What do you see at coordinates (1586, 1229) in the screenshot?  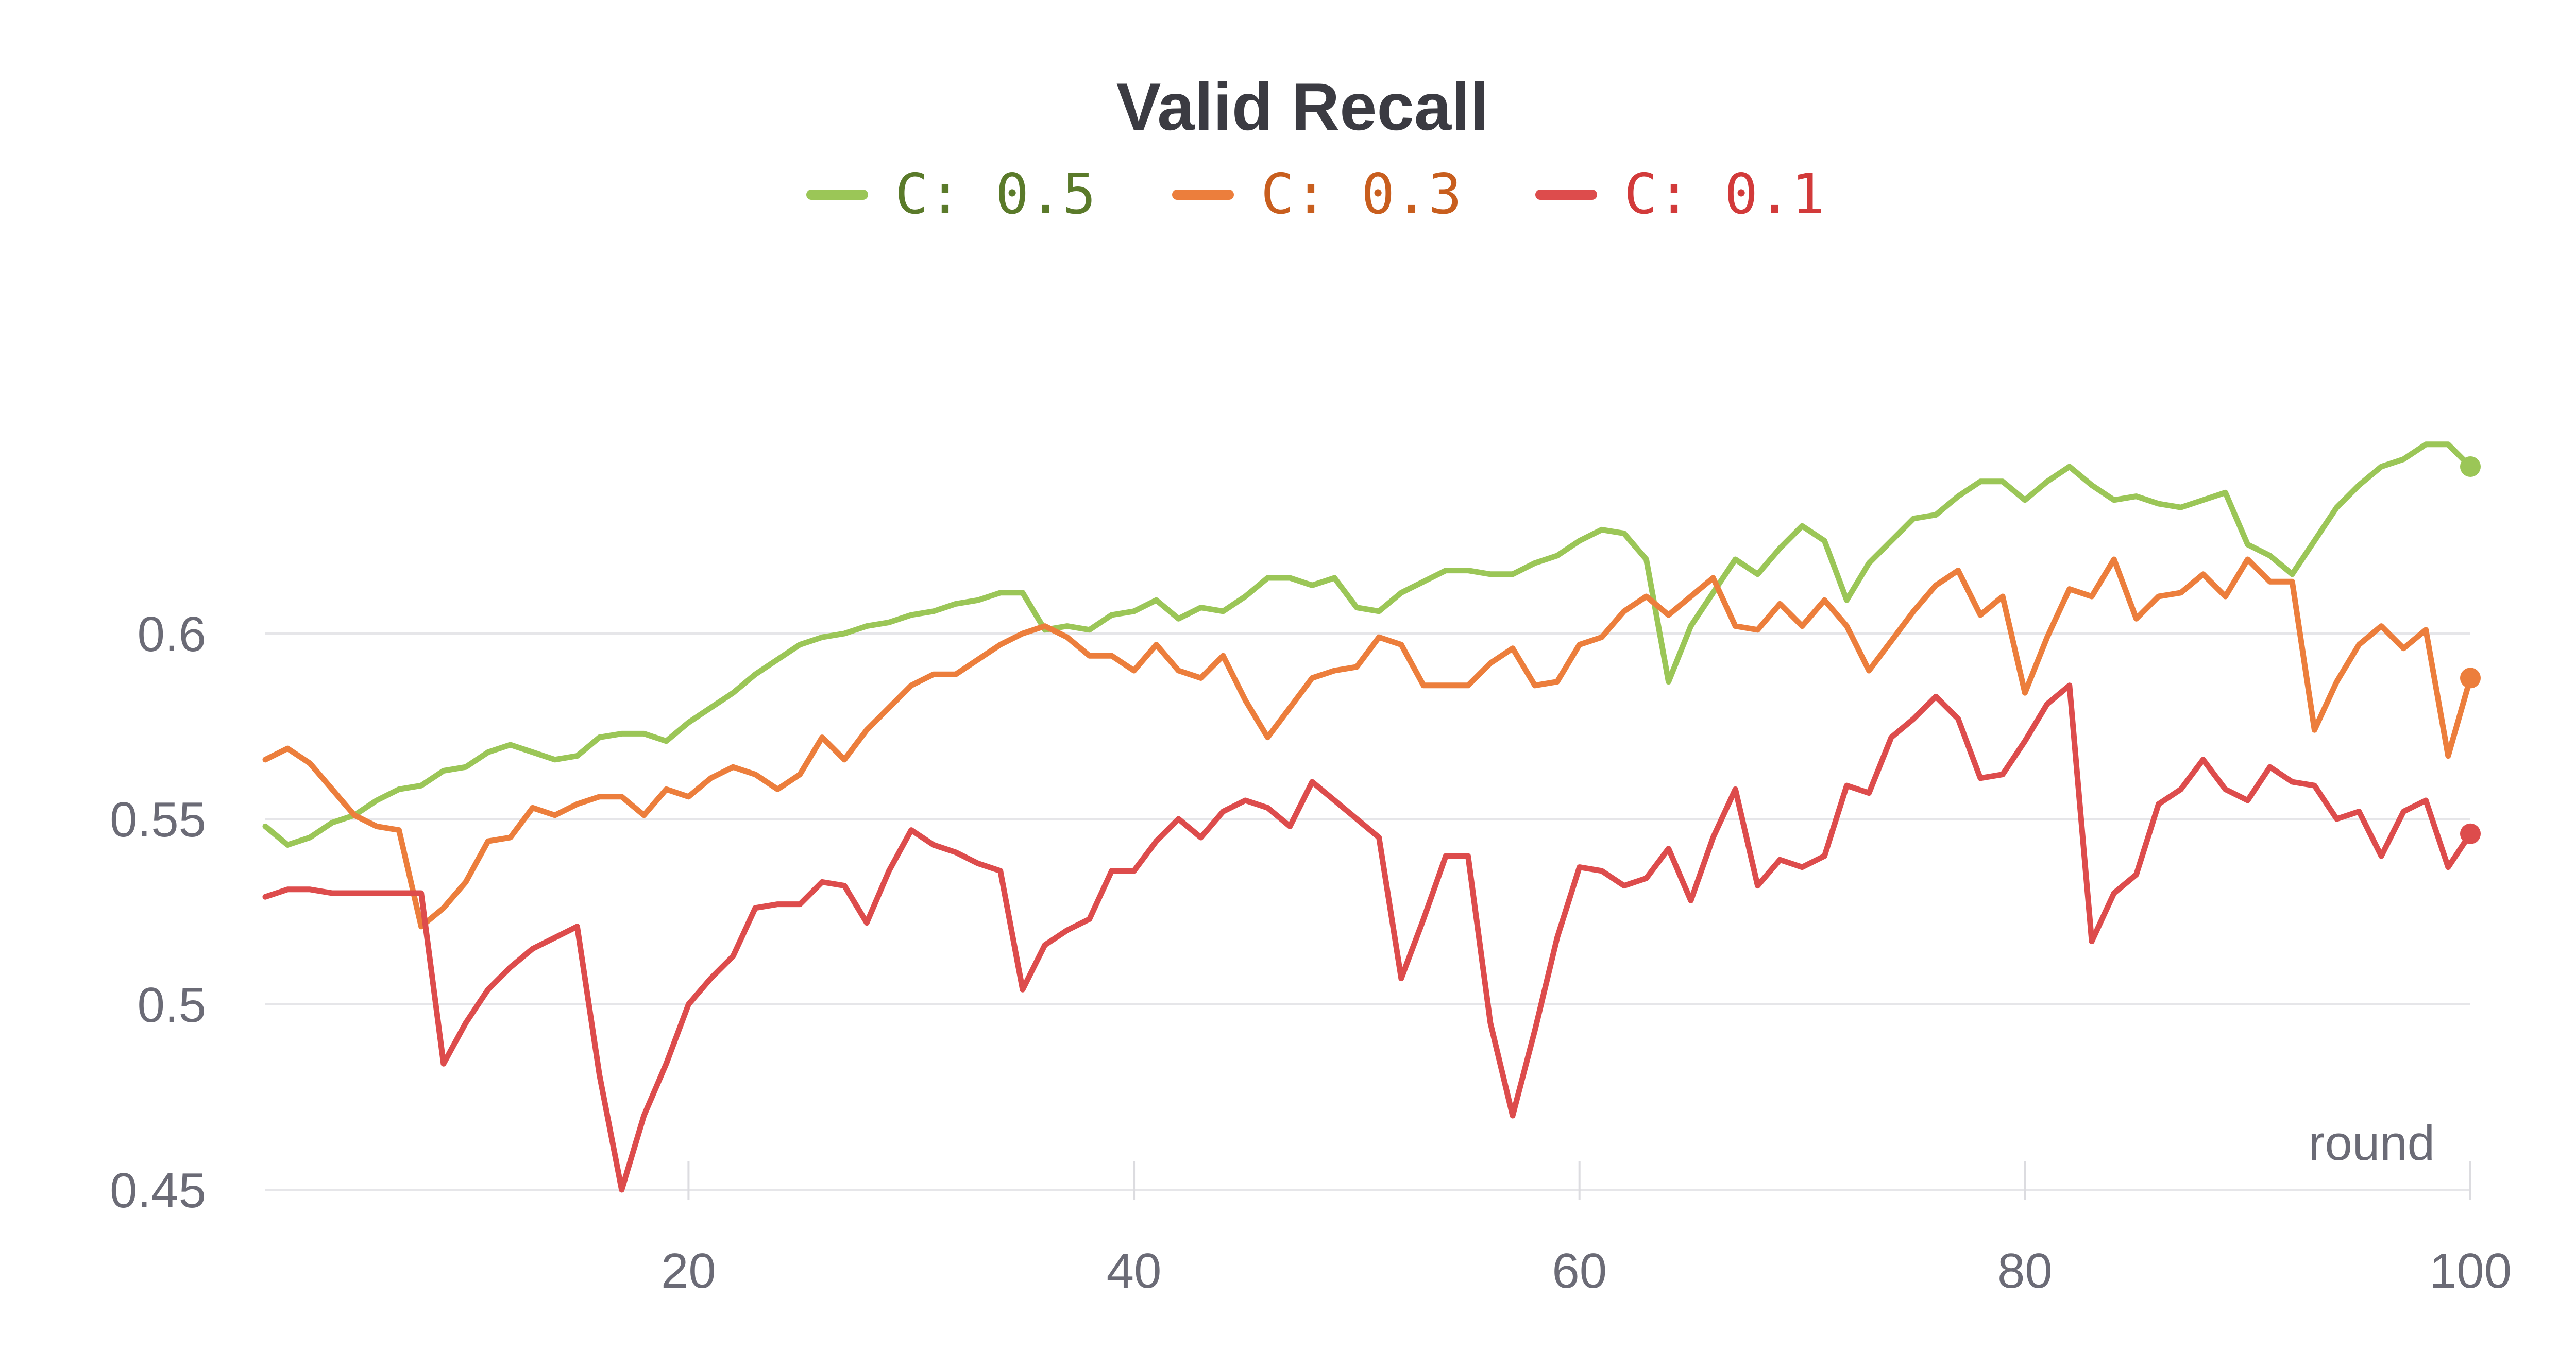 I see `x-axis: 20 40 60 80 100` at bounding box center [1586, 1229].